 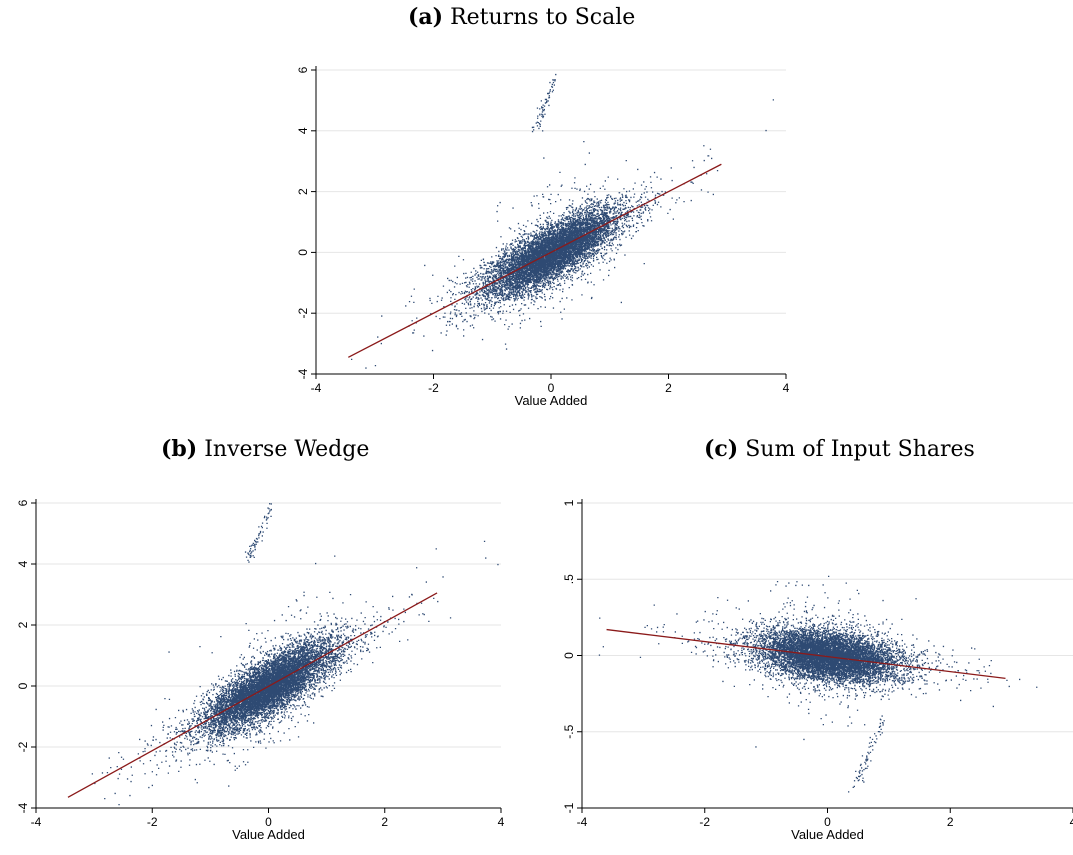 I want to click on panel-b-title: (b) Inverse Wedge, so click(x=265, y=449).